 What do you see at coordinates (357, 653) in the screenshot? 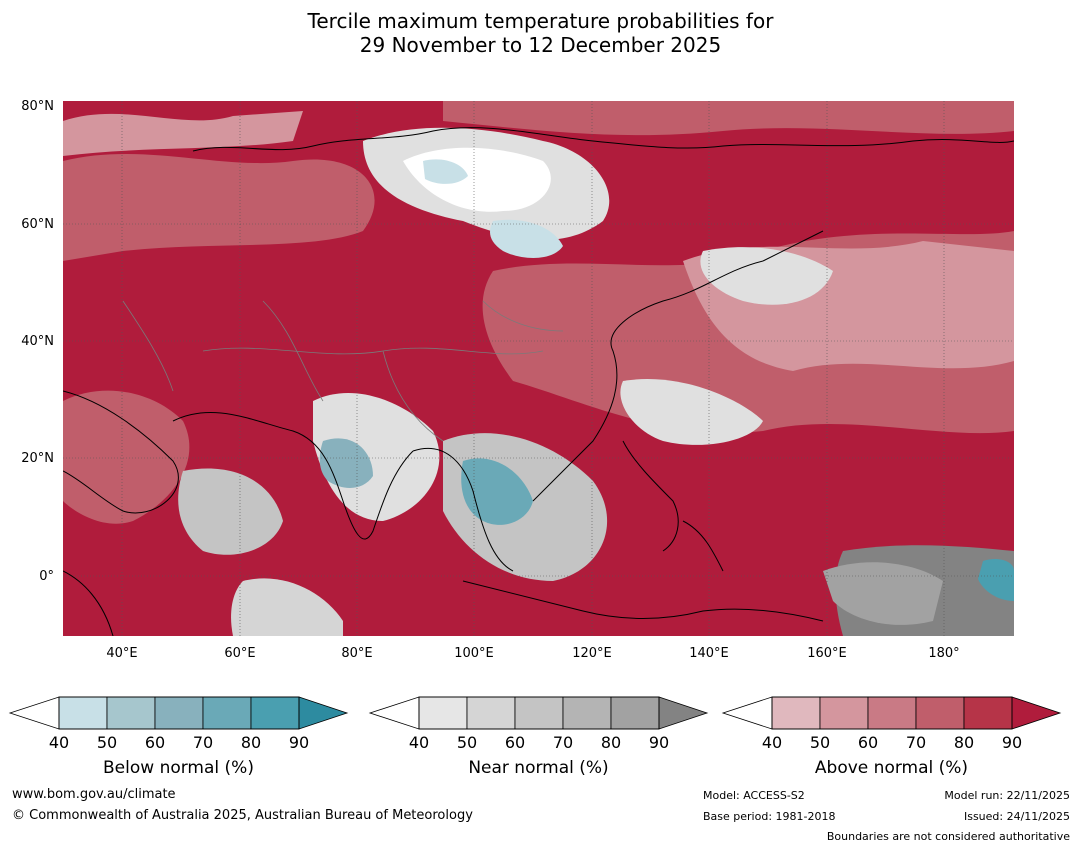
I see `lon-label-80e: 80°E` at bounding box center [357, 653].